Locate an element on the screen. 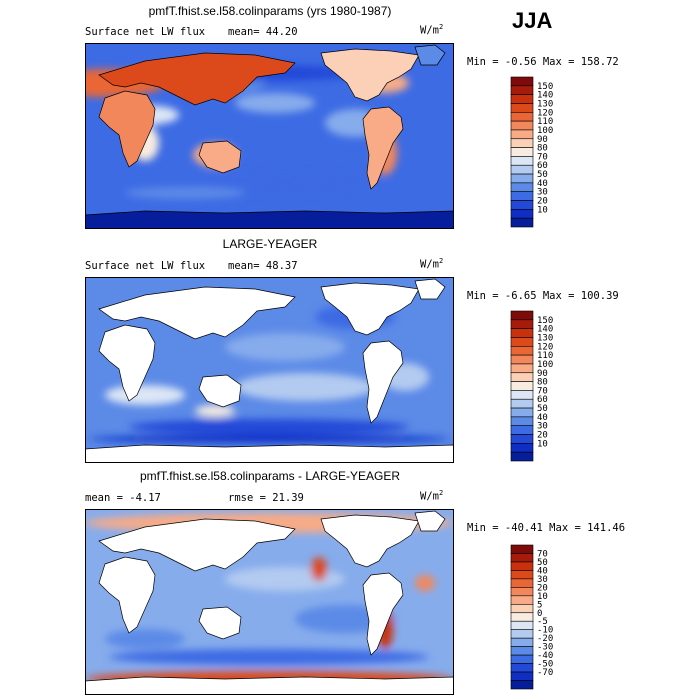 The height and width of the screenshot is (700, 700). panel-2-units-base: W/m is located at coordinates (429, 264).